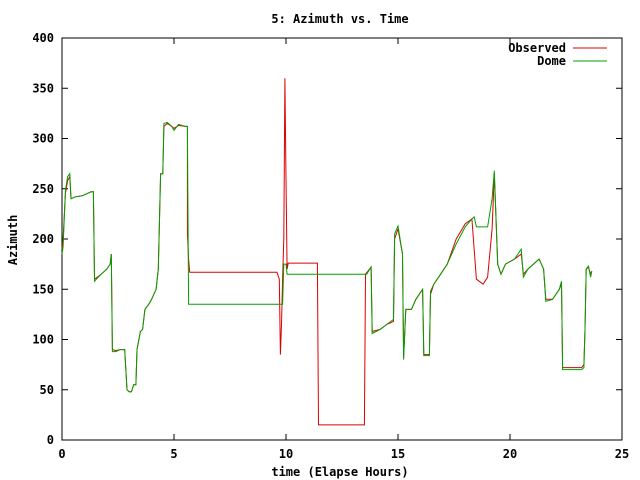 Image resolution: width=640 pixels, height=480 pixels. I want to click on x-axis-label: time (Elapse Hours), so click(339, 472).